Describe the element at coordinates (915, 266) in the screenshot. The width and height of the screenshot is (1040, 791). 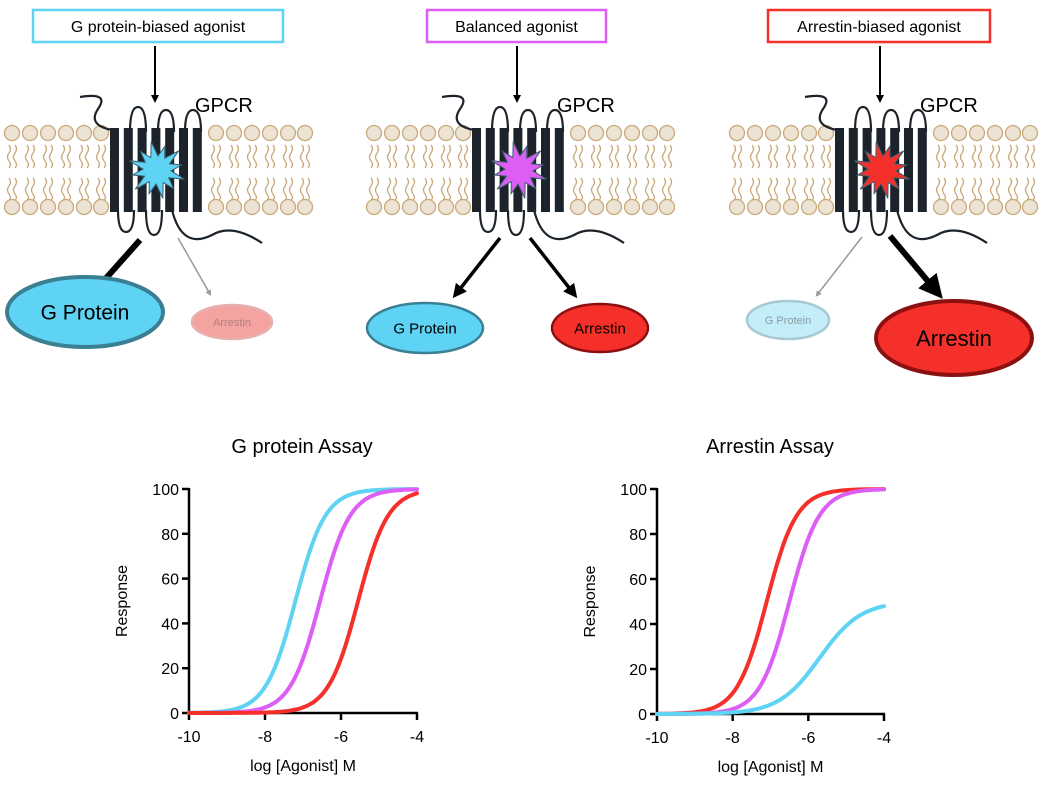
I see `signaling-arrow` at that location.